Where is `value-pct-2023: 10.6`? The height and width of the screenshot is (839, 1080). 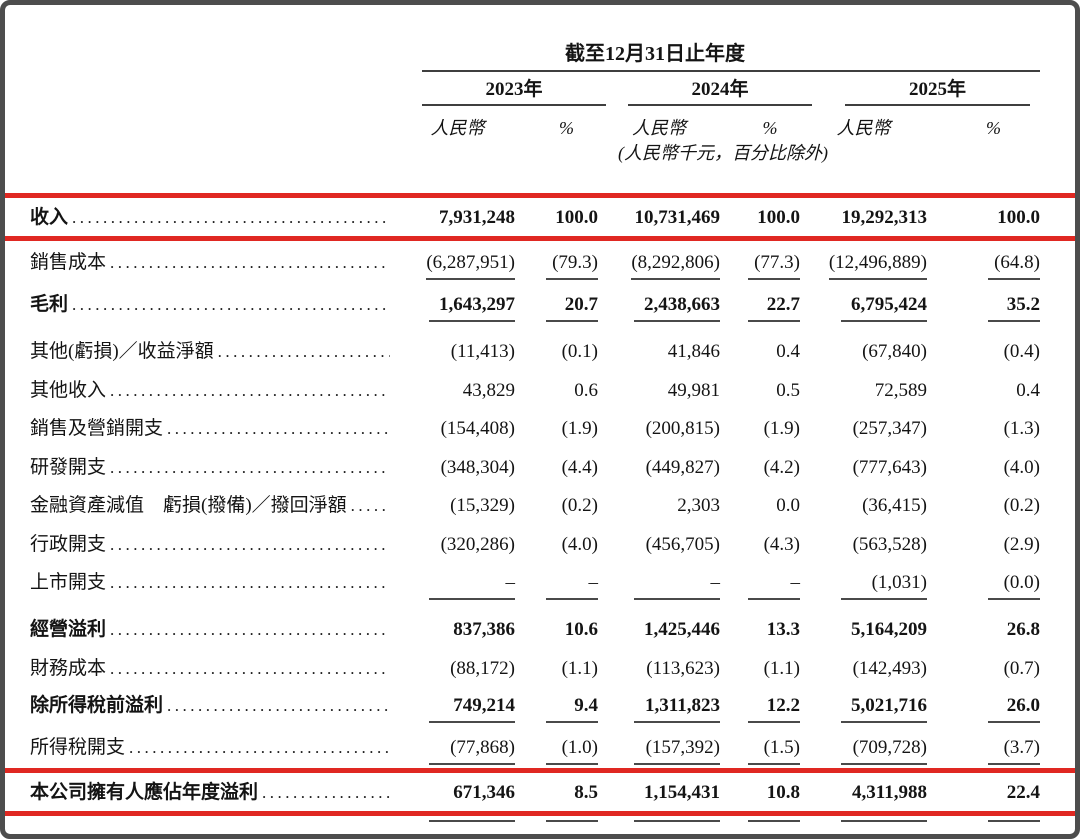 value-pct-2023: 10.6 is located at coordinates (581, 629).